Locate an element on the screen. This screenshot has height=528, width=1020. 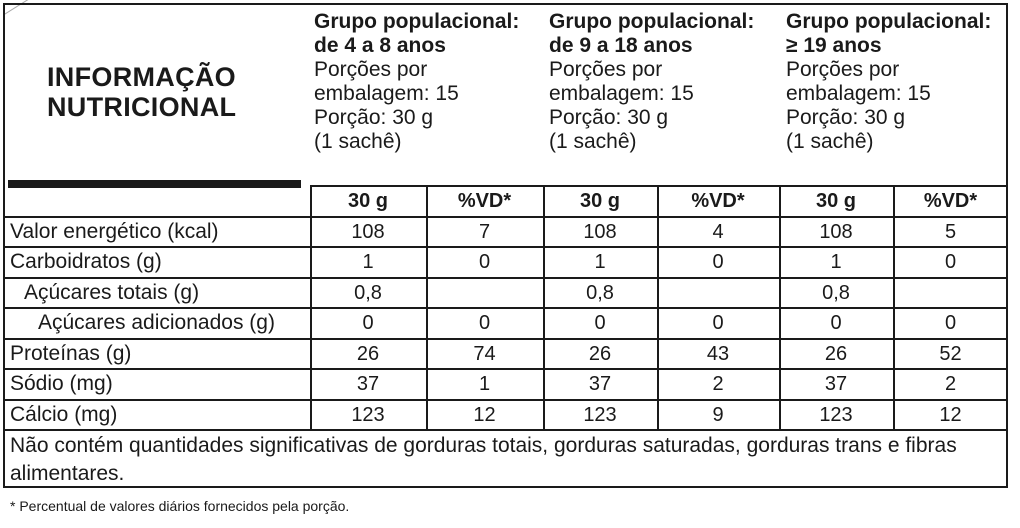
nutrient-value: 7 is located at coordinates (484, 232).